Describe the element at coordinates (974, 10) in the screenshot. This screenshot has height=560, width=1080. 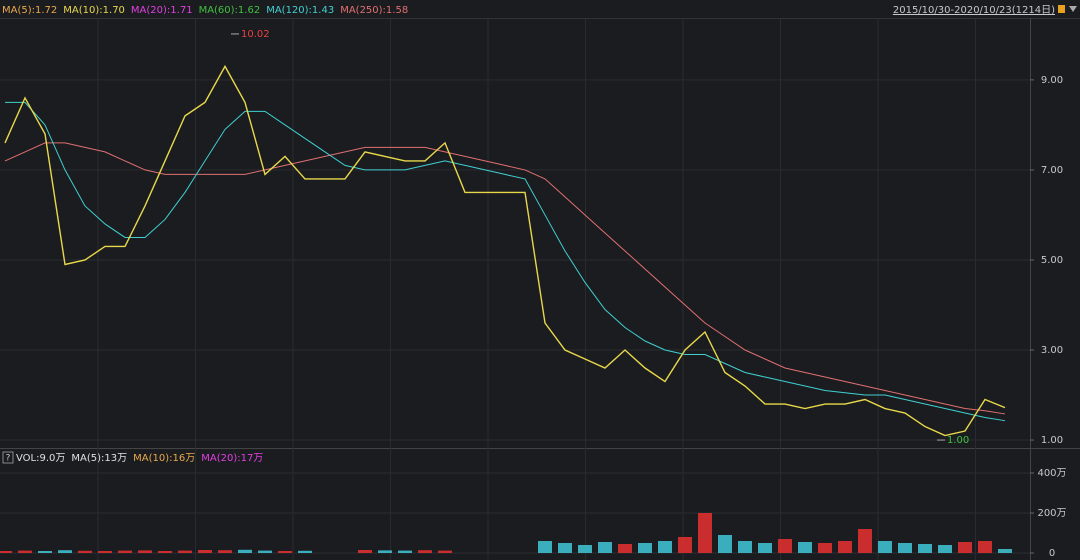
I see `date-range: 2015/10/30-2020/10/23(1214日)` at that location.